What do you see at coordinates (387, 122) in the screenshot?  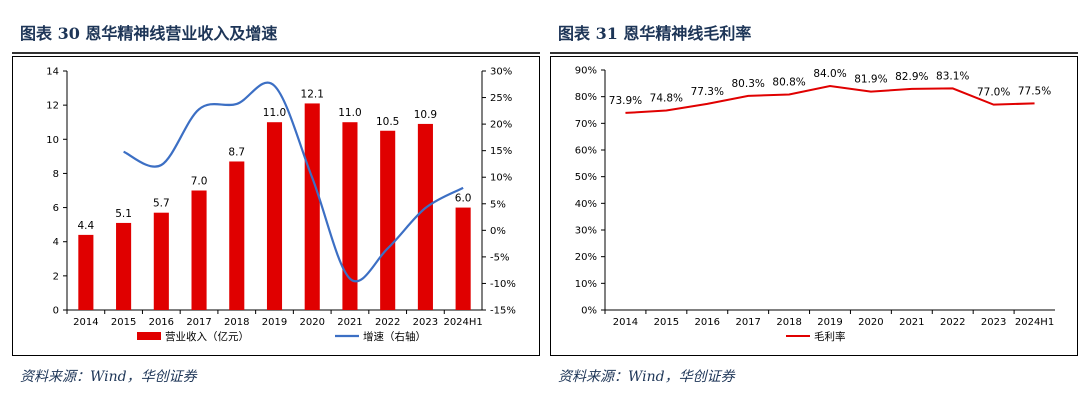 I see `bar-data-label: 10.5` at bounding box center [387, 122].